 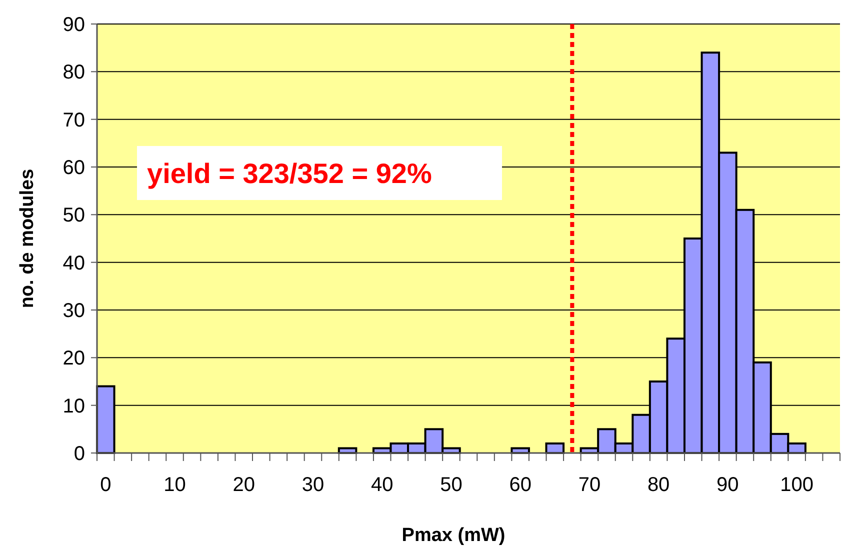 What do you see at coordinates (243, 485) in the screenshot?
I see `x-tick-label: 20` at bounding box center [243, 485].